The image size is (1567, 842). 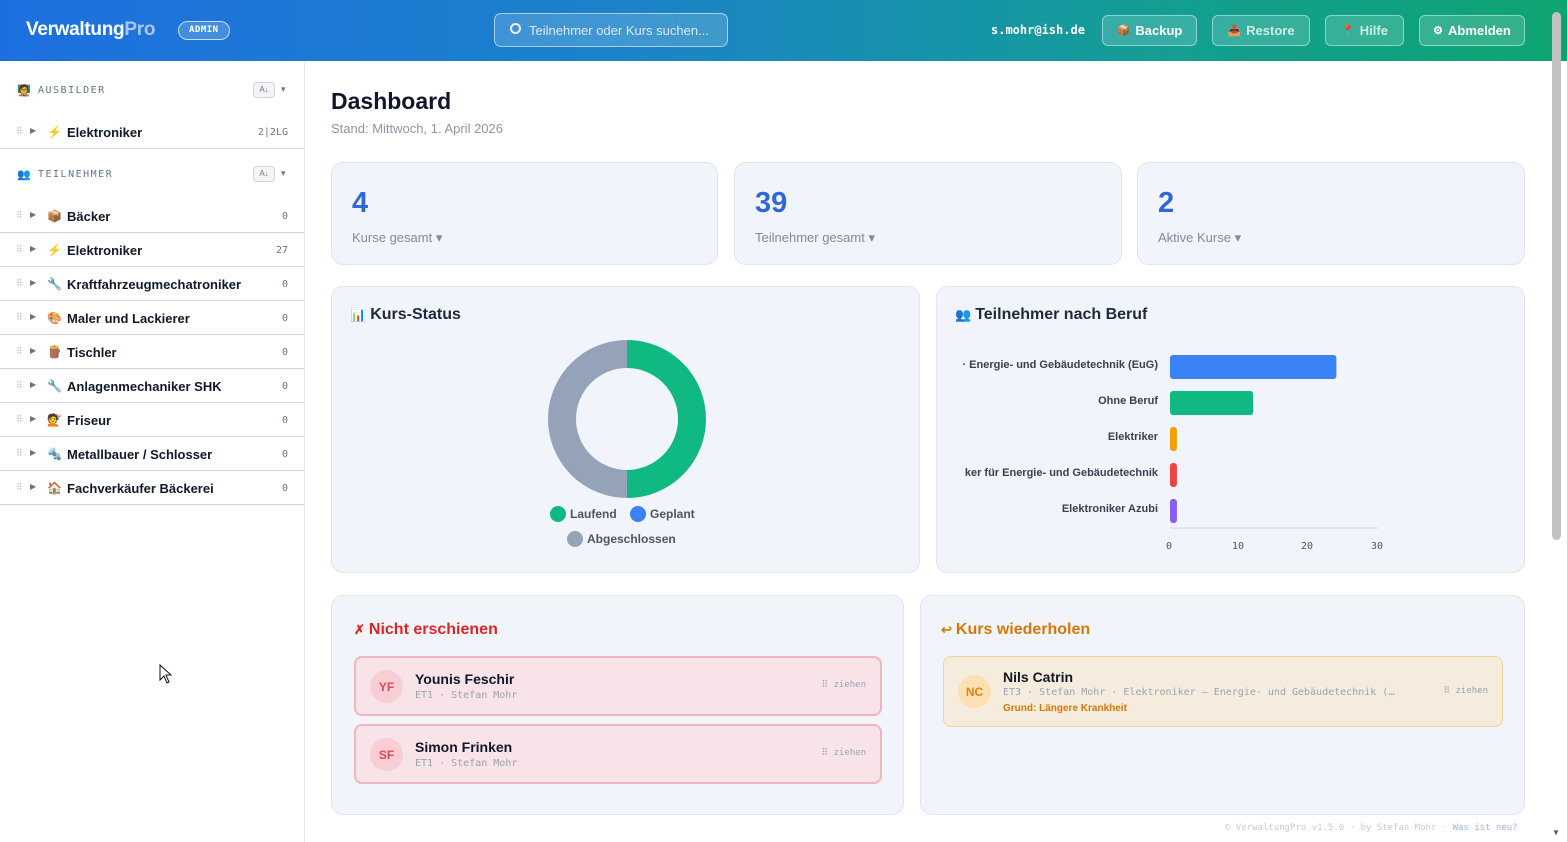 I want to click on beruf-card: 👥 Teilnehmer nach Beruf, so click(x=1230, y=429).